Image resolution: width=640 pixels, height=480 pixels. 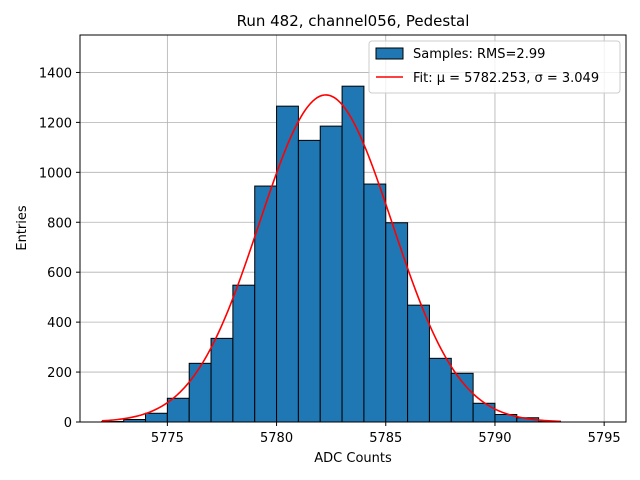 What do you see at coordinates (55, 123) in the screenshot?
I see `y-tick-label: 1200` at bounding box center [55, 123].